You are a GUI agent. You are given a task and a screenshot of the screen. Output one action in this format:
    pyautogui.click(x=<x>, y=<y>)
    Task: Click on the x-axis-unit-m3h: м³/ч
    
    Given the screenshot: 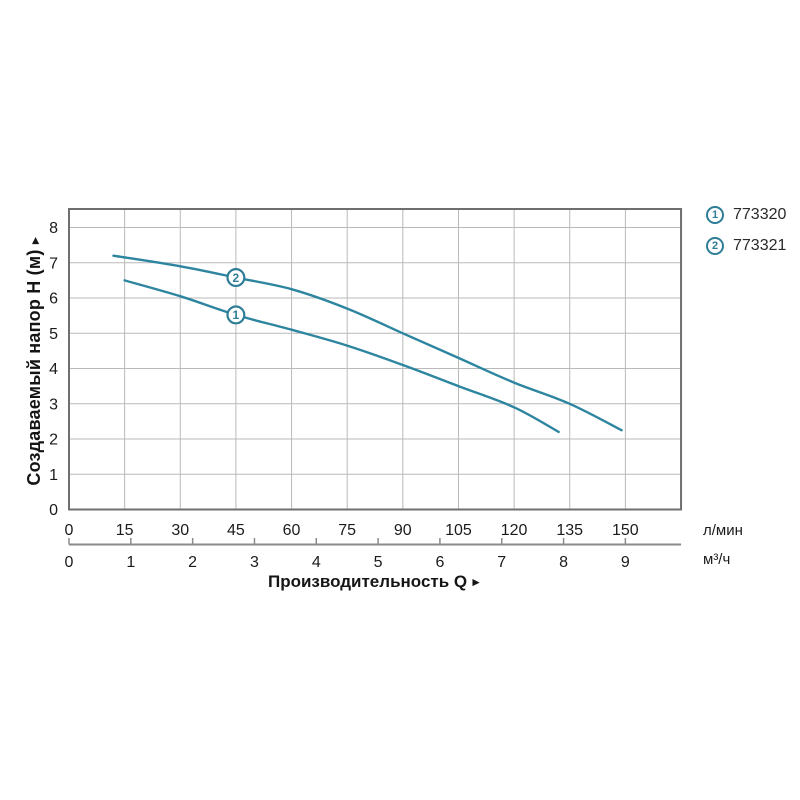 What is the action you would take?
    pyautogui.click(x=717, y=559)
    